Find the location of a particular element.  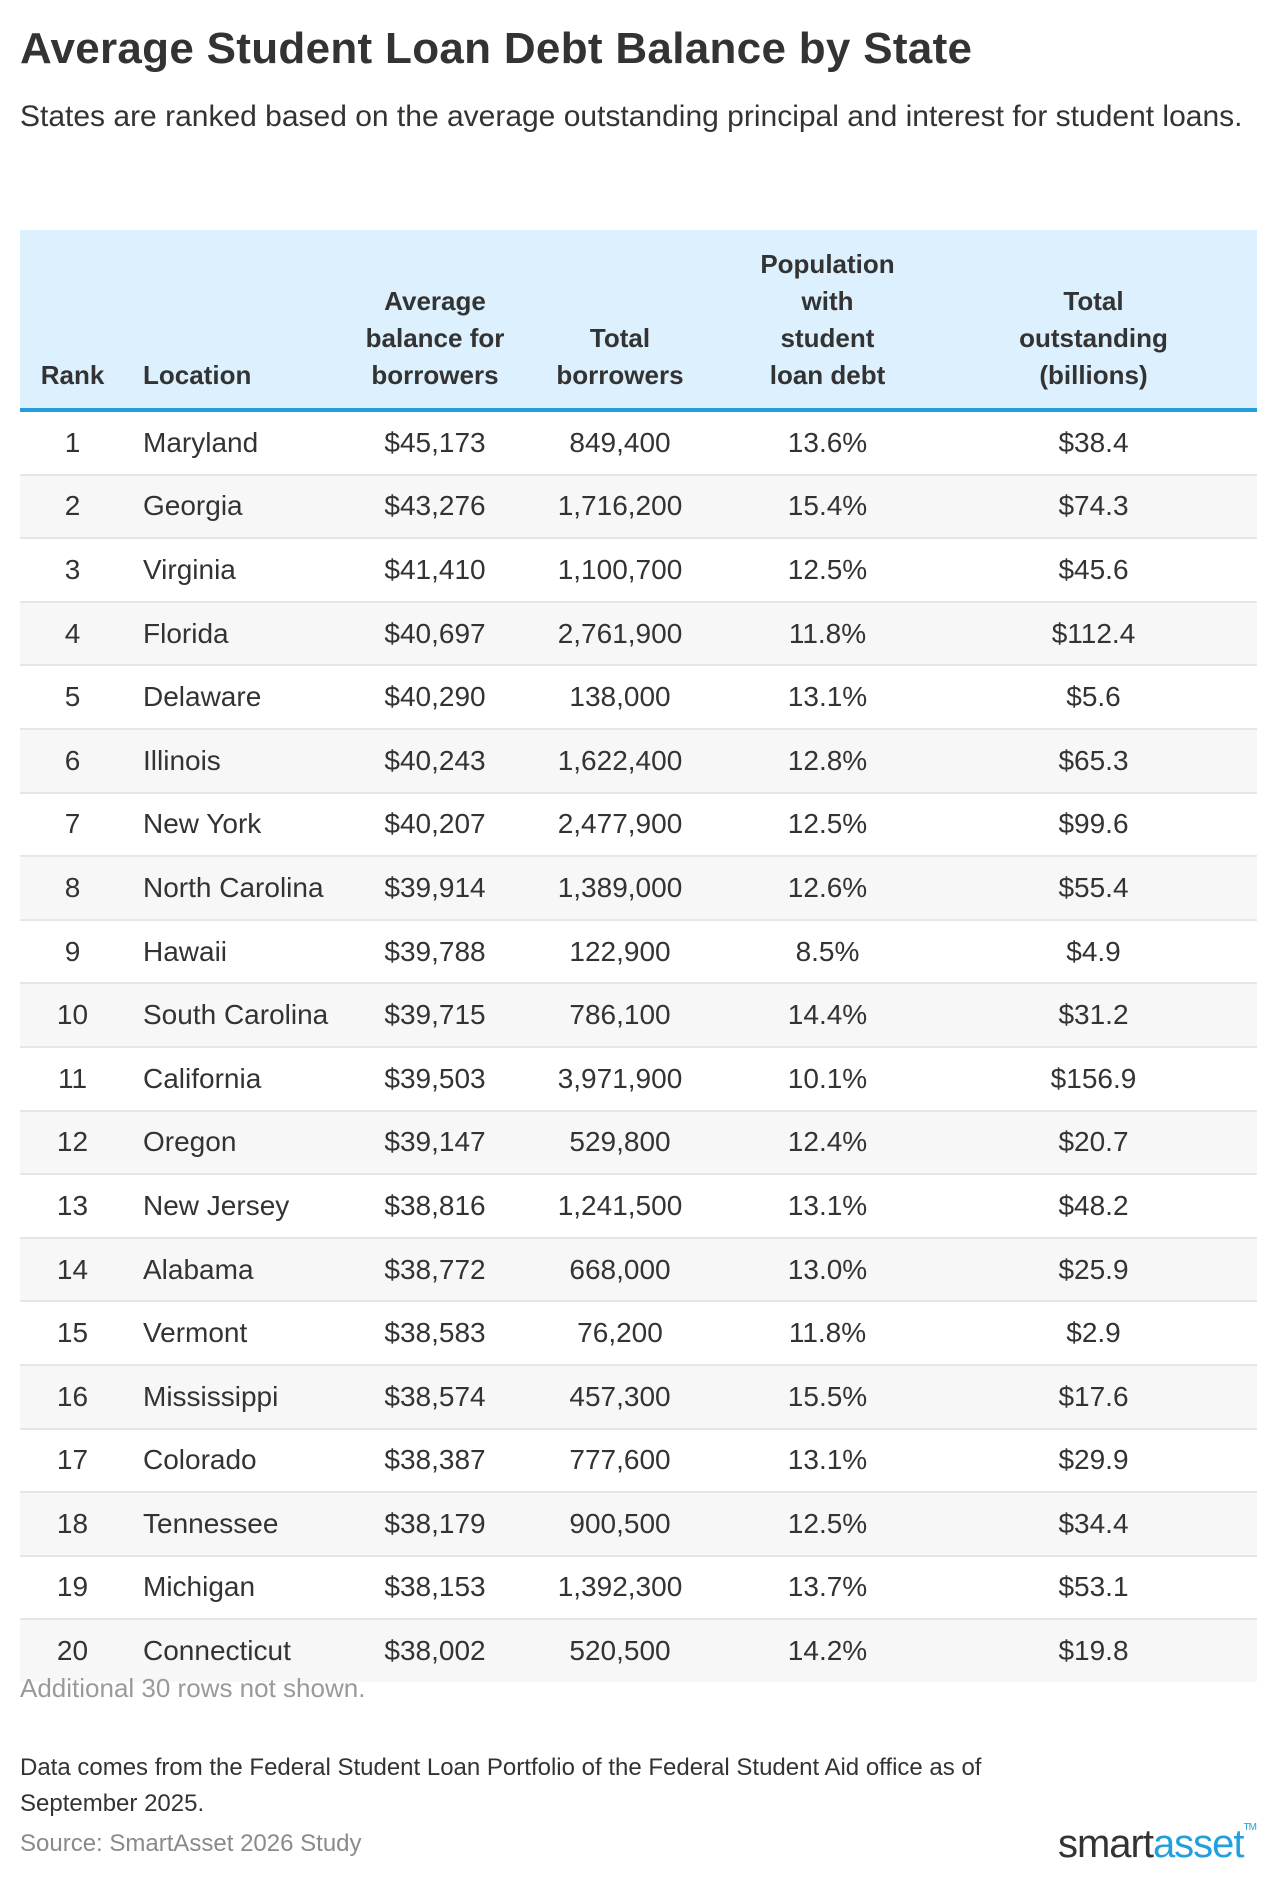

table-row: 9 Hawaii $39,788 122,900 8.5% $4.9 is located at coordinates (638, 951).